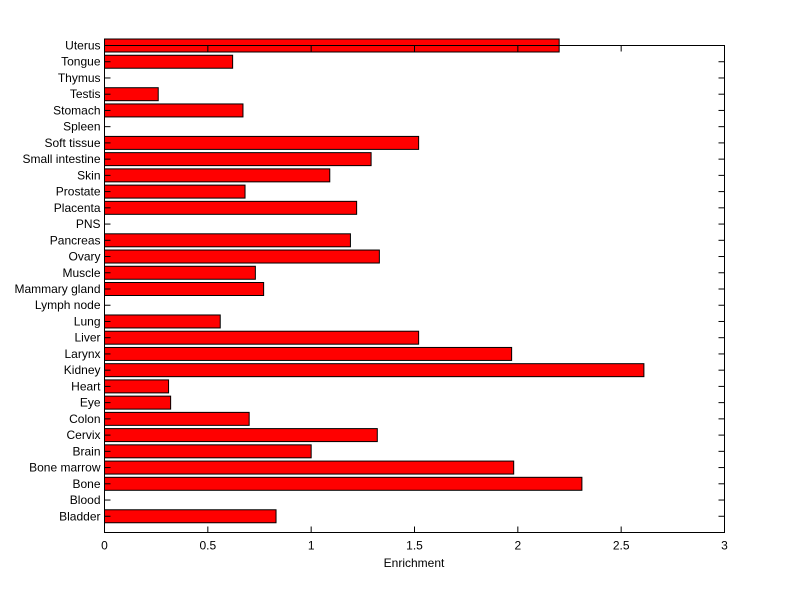 Image resolution: width=800 pixels, height=604 pixels. I want to click on y-tick-label: Bone marrow, so click(65, 468).